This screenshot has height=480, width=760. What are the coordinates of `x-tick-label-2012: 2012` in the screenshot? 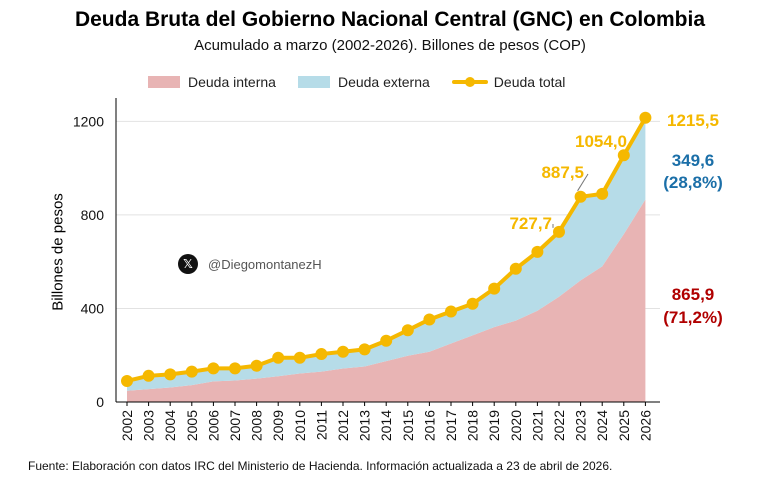 It's located at (343, 425).